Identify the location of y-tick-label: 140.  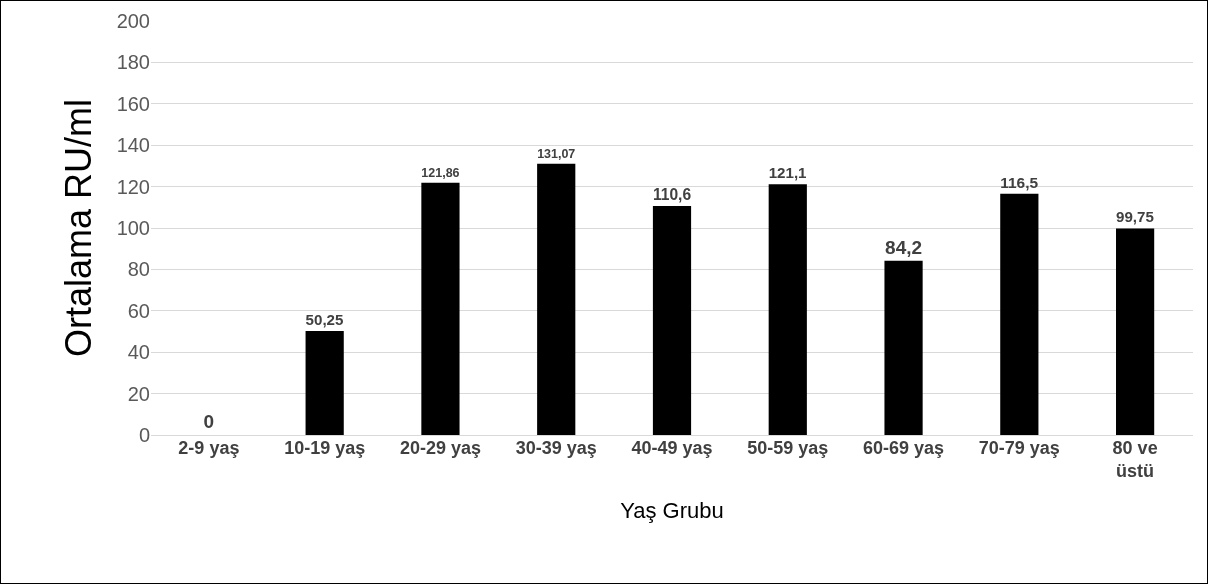
(133, 145).